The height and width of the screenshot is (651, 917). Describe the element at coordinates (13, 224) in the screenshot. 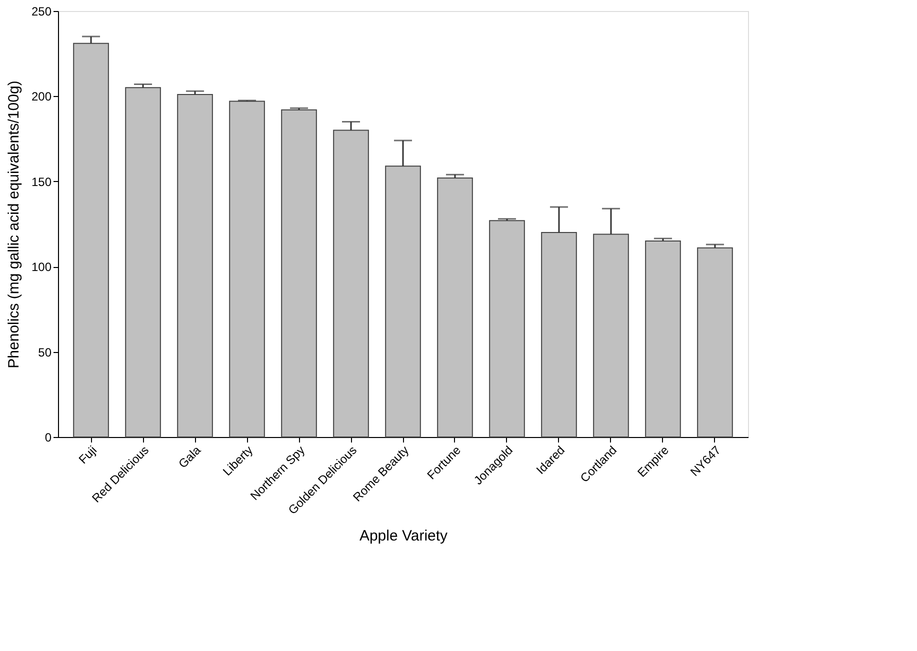

I see `y-axis-title: Phenolics (mg gallic acid equivalents/100g)` at that location.